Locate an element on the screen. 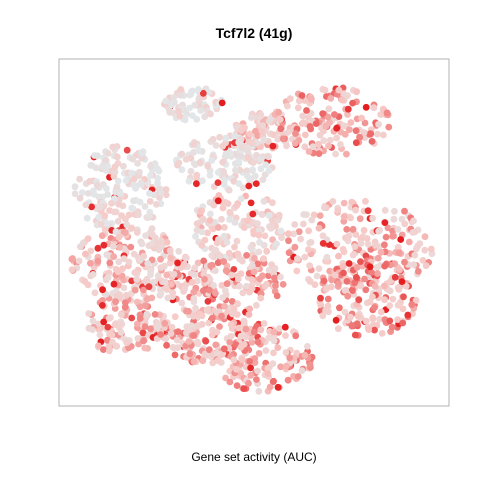 The width and height of the screenshot is (480, 480). scatter-point-1932 is located at coordinates (251, 368).